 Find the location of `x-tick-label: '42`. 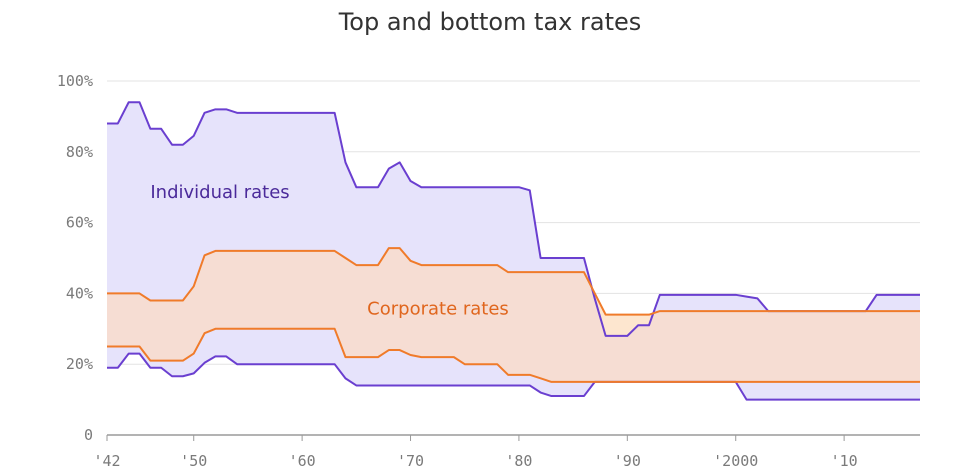

x-tick-label: '42 is located at coordinates (106, 461).